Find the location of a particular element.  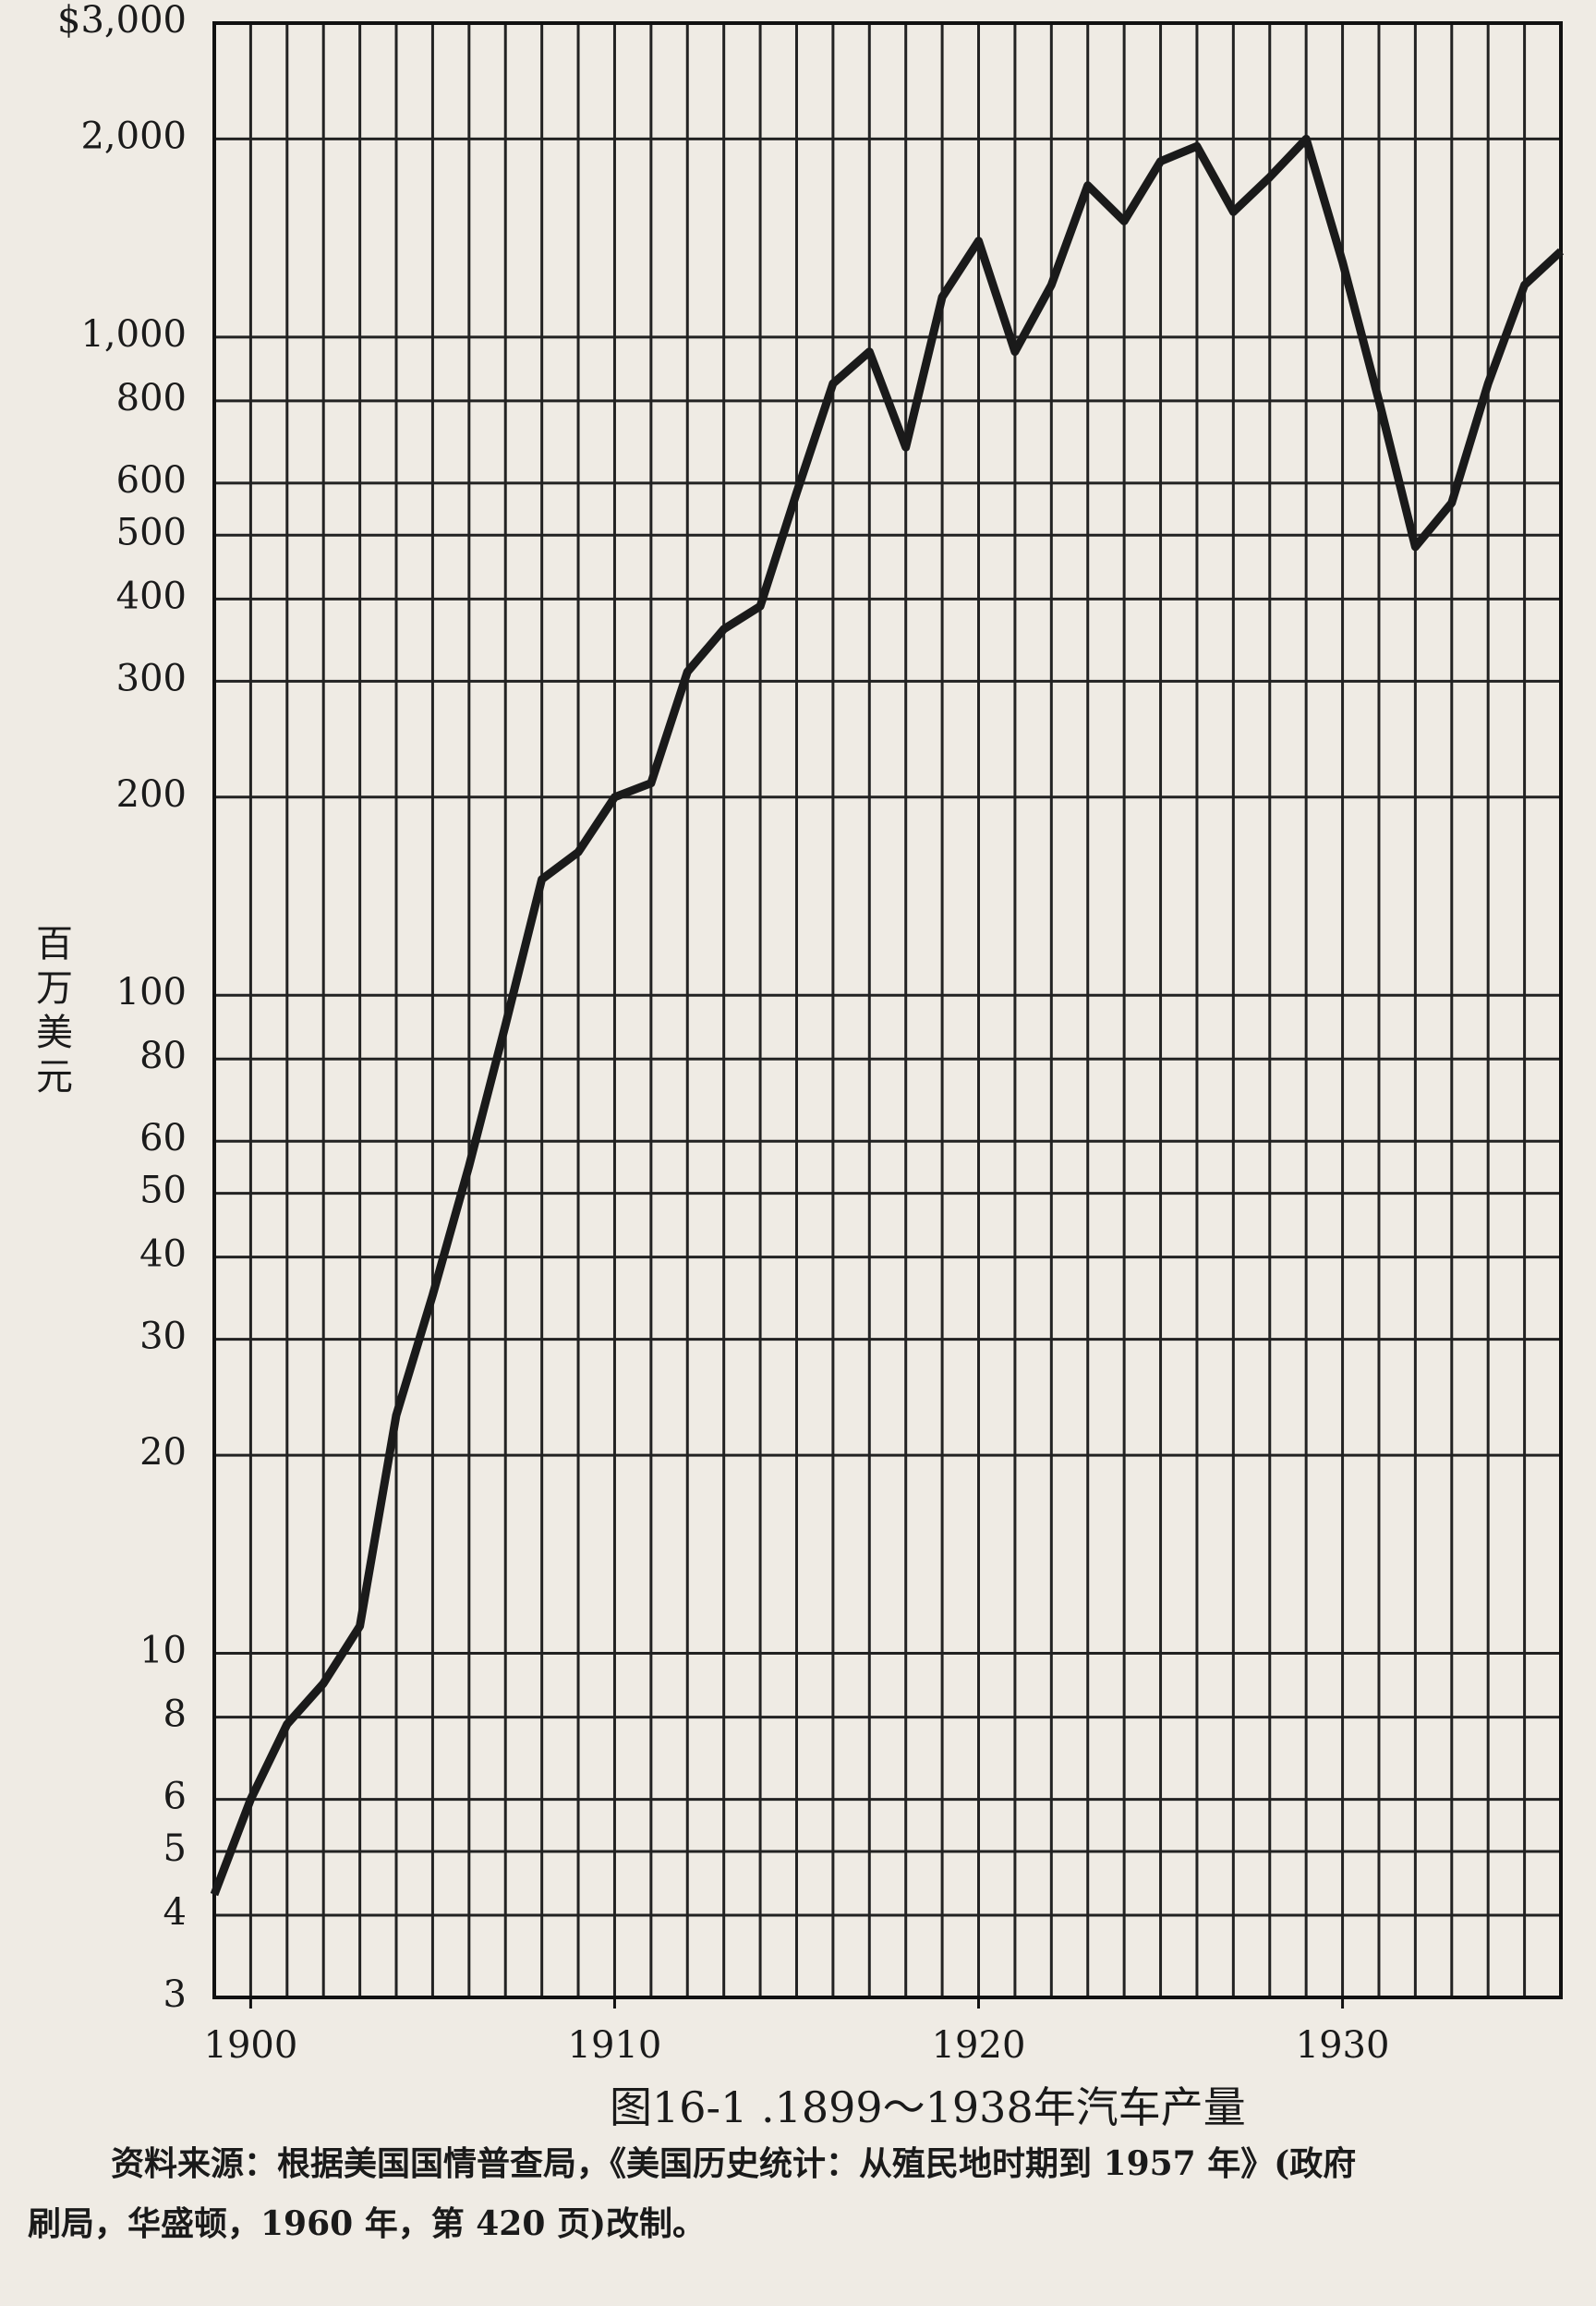

y-tick-label: 10 is located at coordinates (163, 1651).